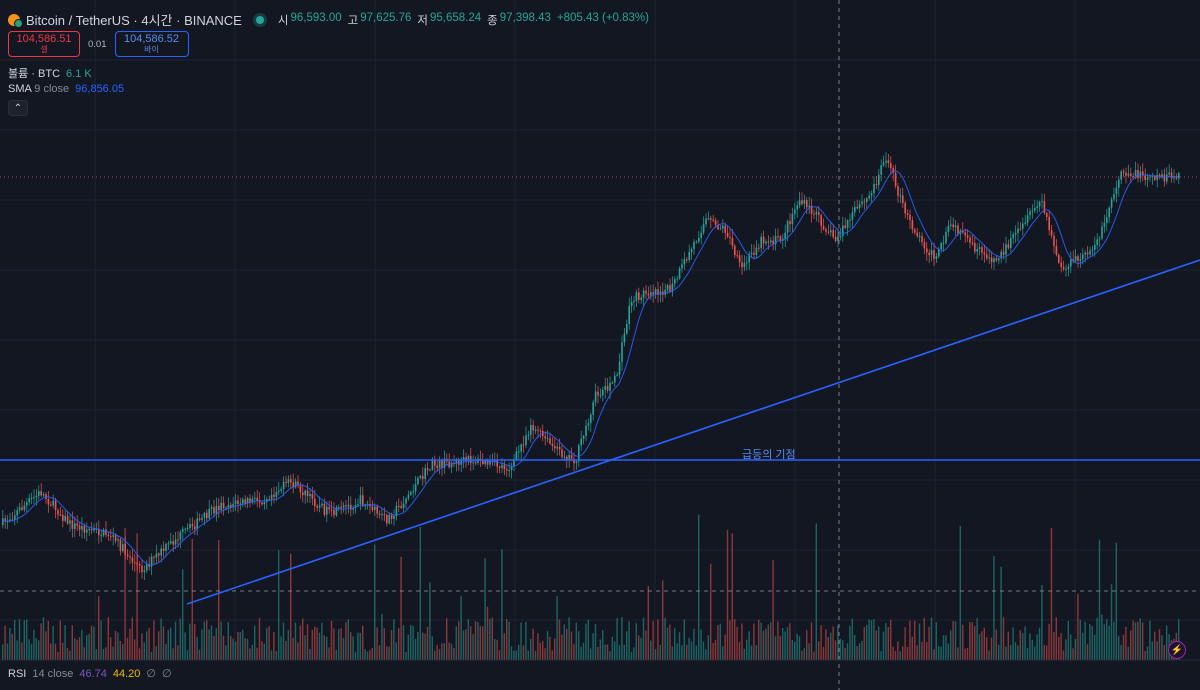 The image size is (1200, 690). I want to click on sell-button: 104,586.51 셀, so click(44, 44).